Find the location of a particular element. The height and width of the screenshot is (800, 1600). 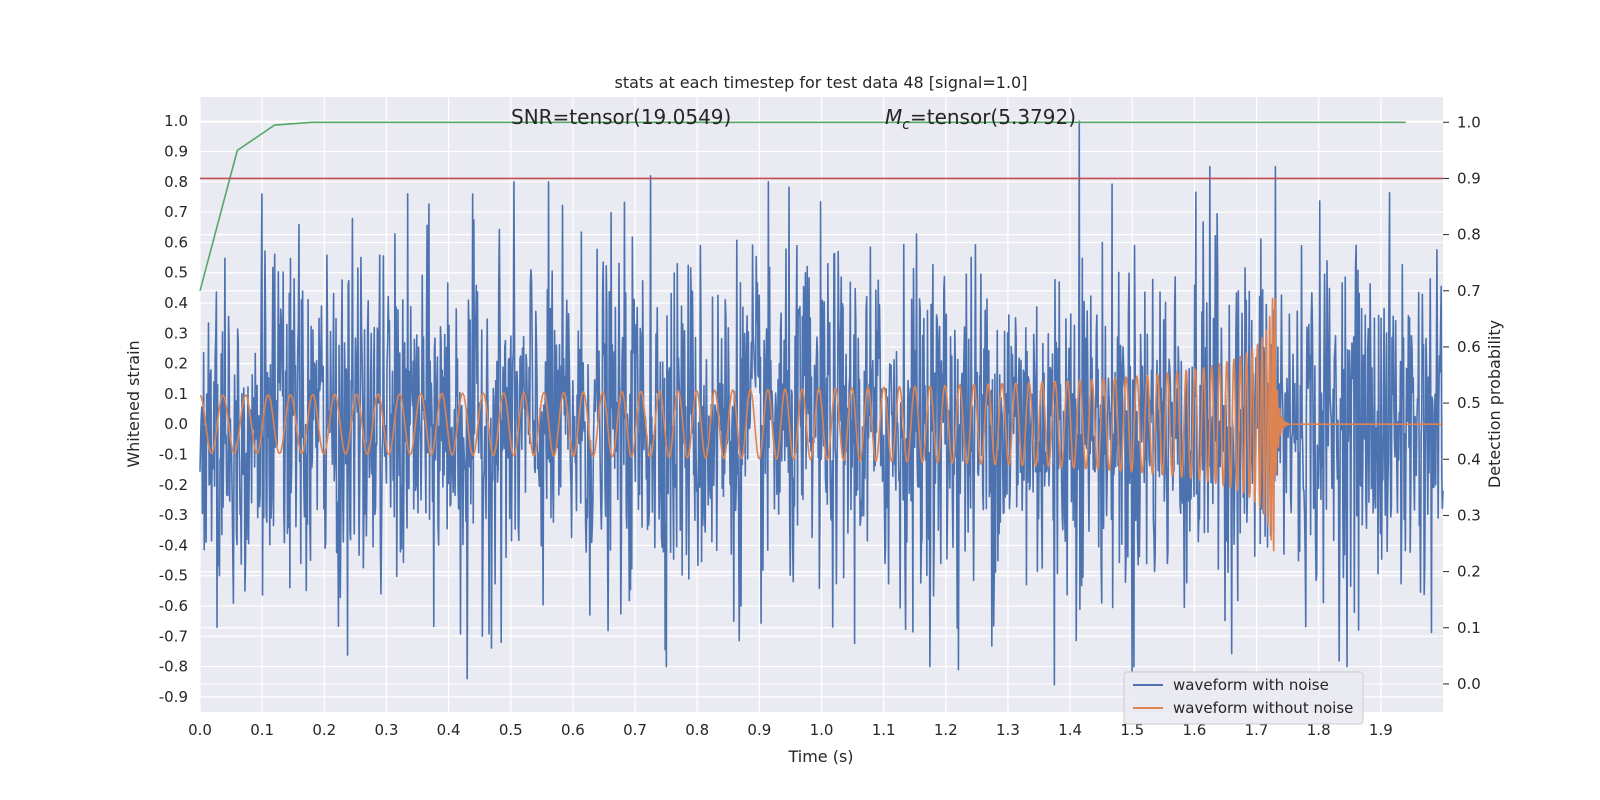

y-tick-label: 0.7 is located at coordinates (176, 212).